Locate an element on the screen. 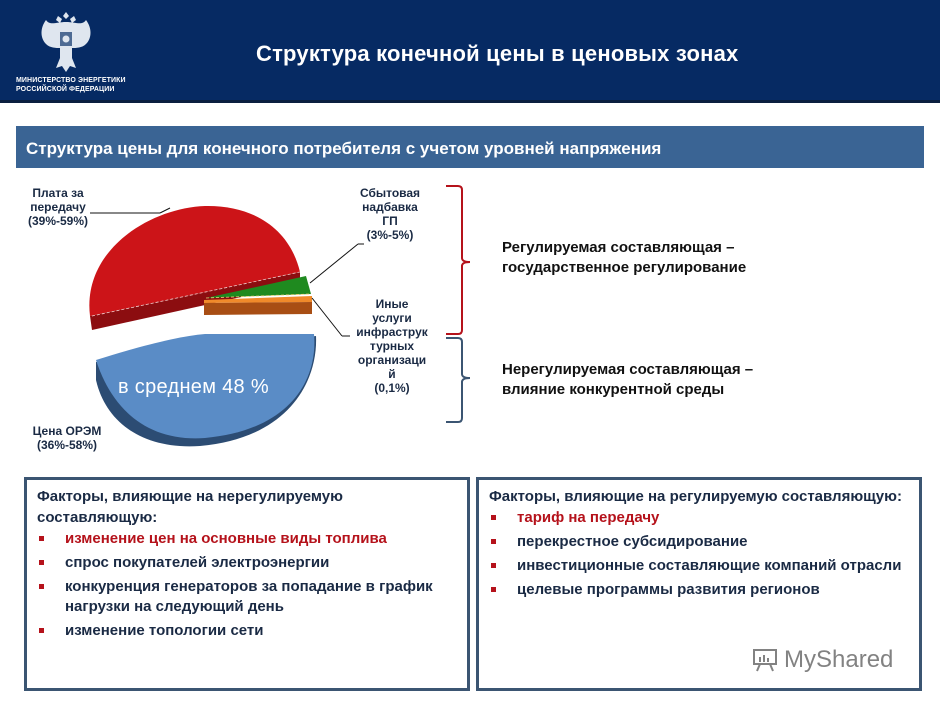 This screenshot has height=705, width=940. presentation-board-icon is located at coordinates (765, 660).